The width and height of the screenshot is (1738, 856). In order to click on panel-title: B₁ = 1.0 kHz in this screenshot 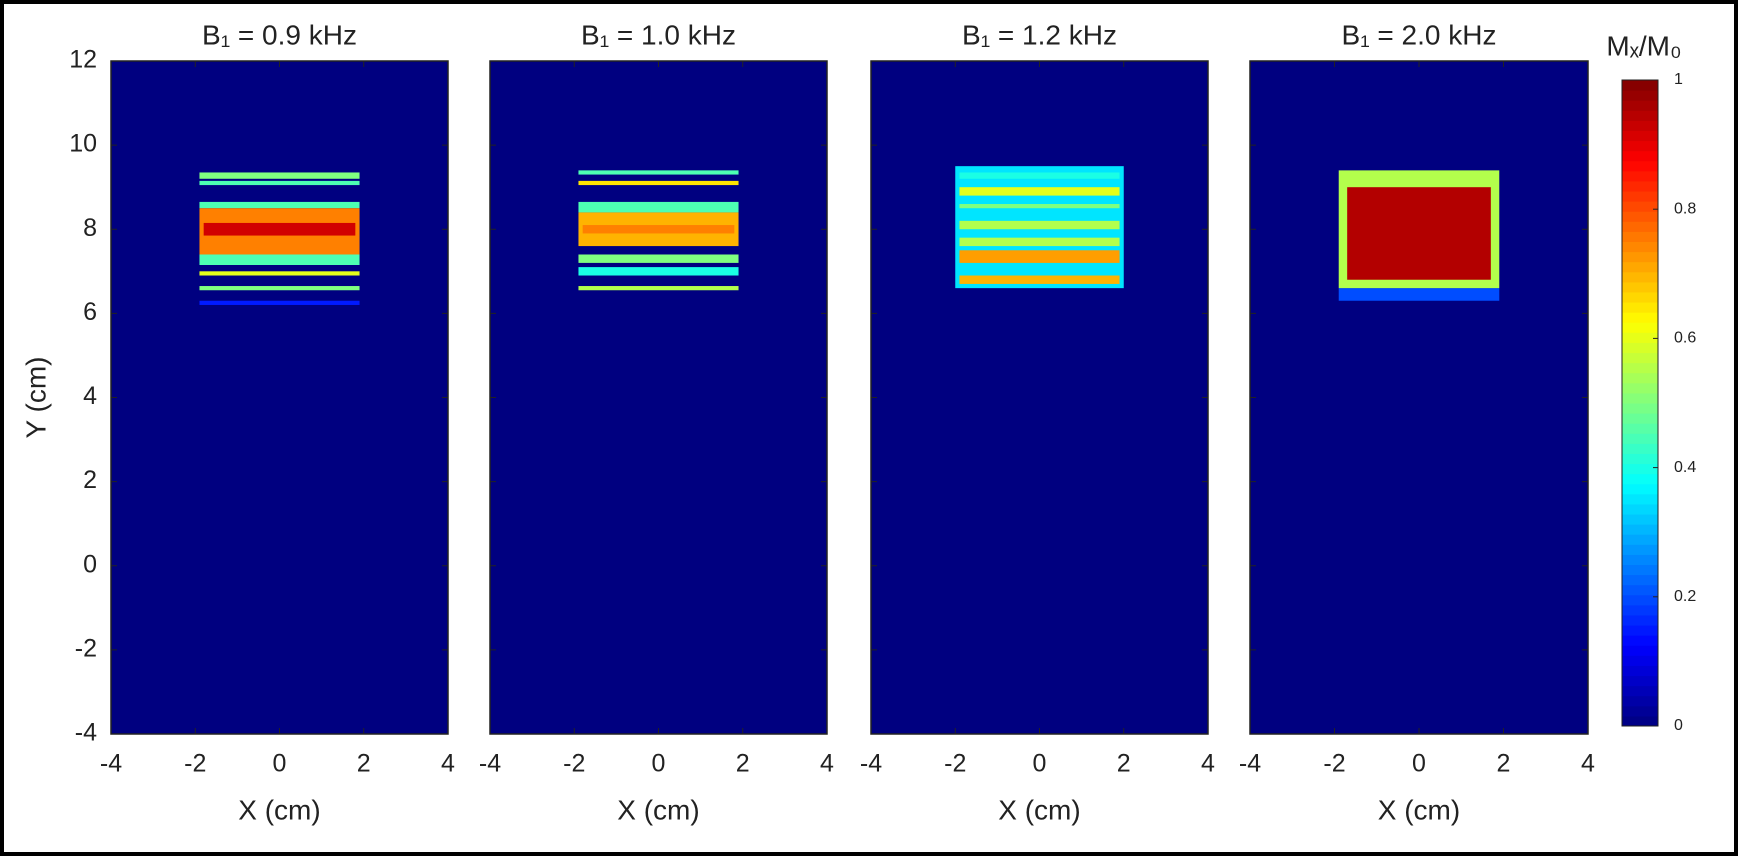, I will do `click(658, 34)`.